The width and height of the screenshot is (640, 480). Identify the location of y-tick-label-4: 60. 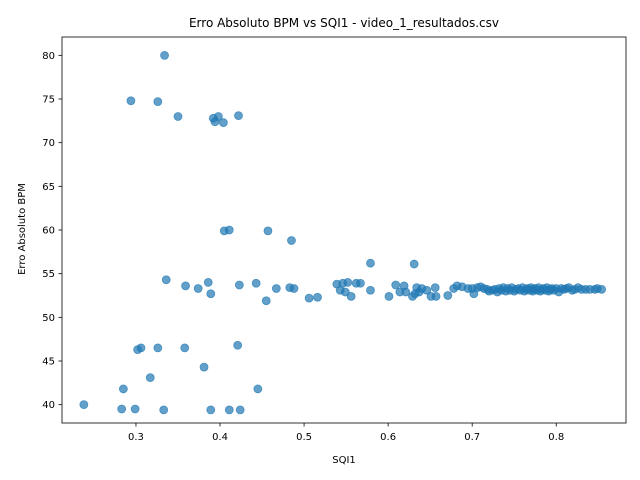
(48, 231).